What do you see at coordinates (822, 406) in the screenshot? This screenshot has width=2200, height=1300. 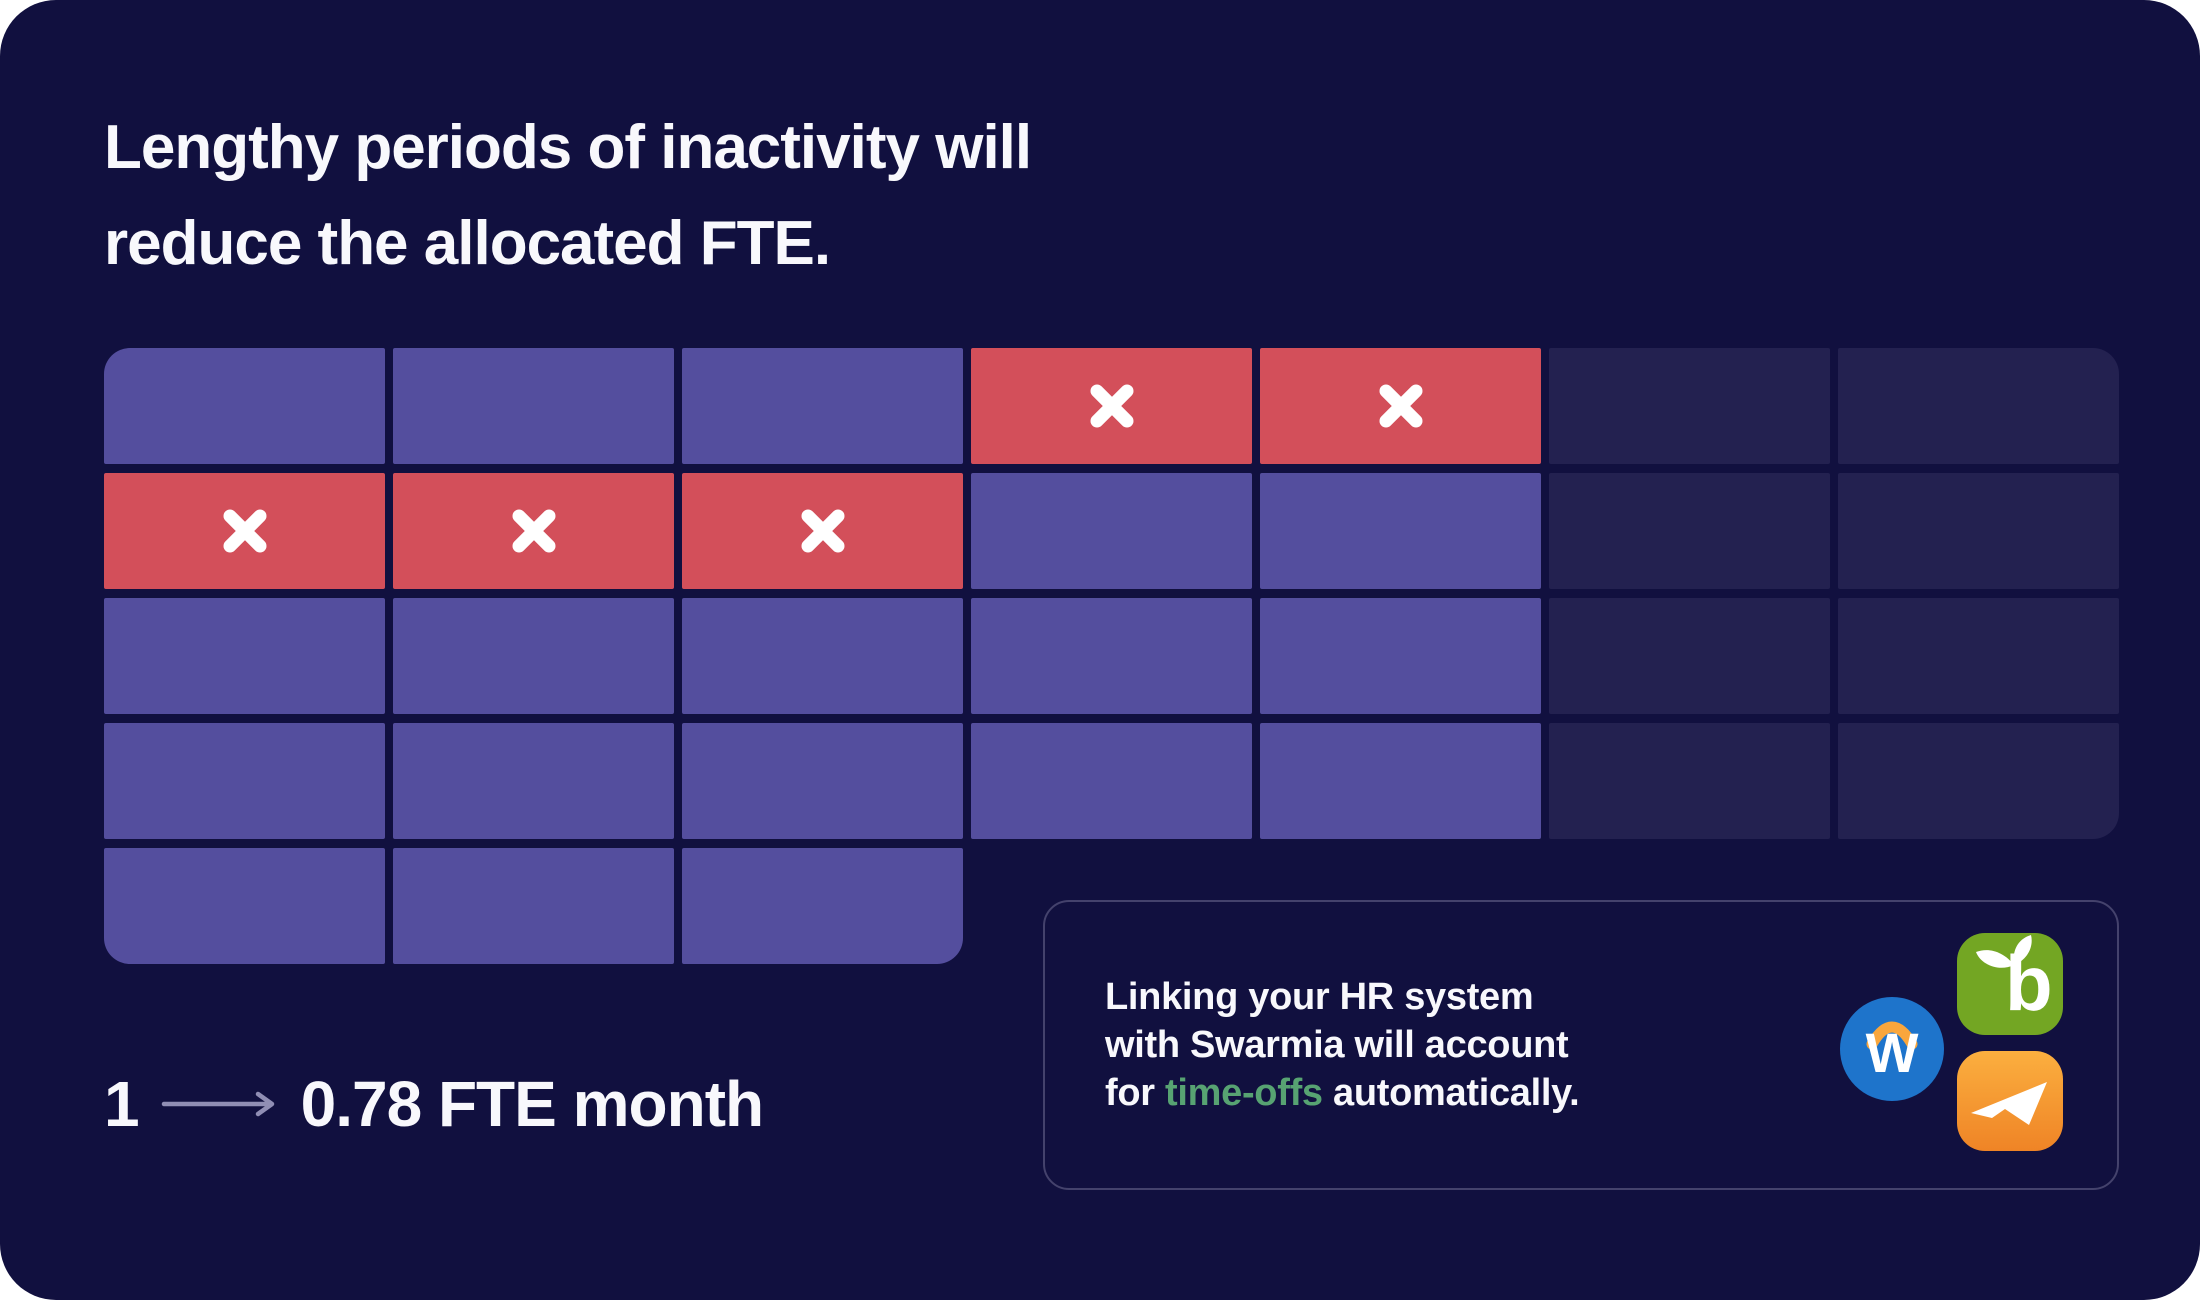 I see `grid-cell-r1c3` at bounding box center [822, 406].